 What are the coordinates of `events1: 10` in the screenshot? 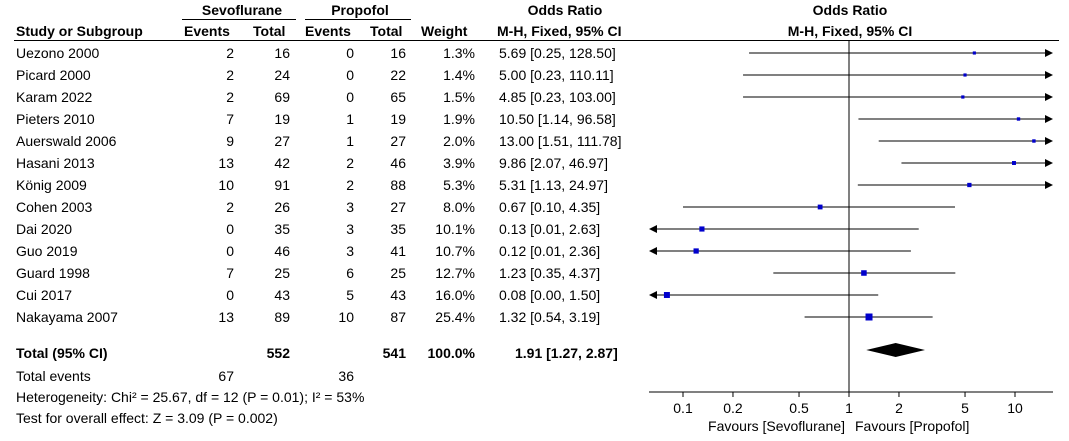 It's located at (226, 185).